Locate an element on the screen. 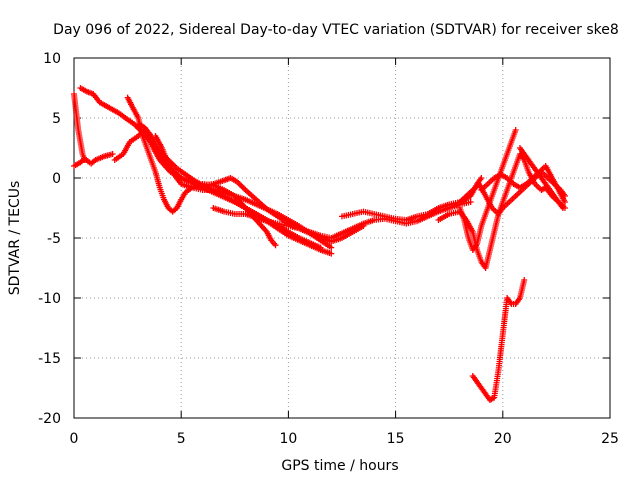 The height and width of the screenshot is (480, 640). y-tick-label: -15 is located at coordinates (49, 359).